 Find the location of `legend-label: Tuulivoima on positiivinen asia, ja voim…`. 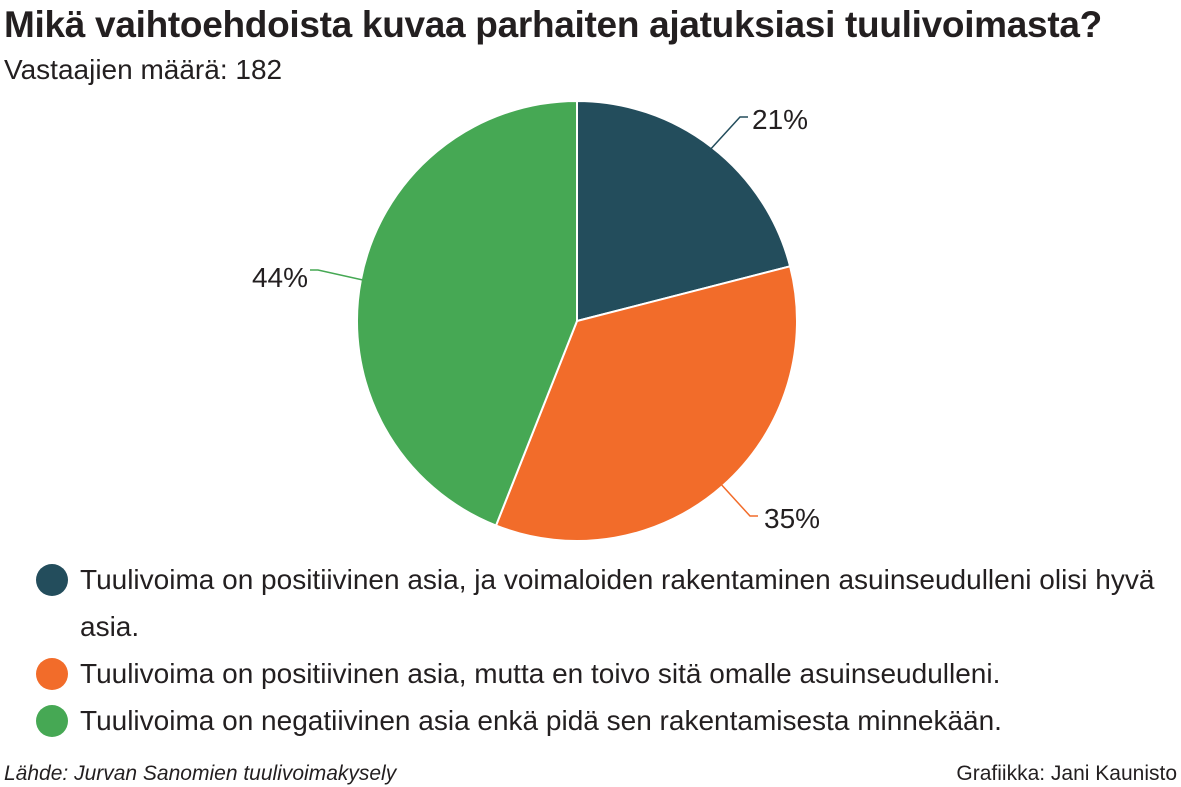

legend-label: Tuulivoima on positiivinen asia, ja voim… is located at coordinates (617, 603).